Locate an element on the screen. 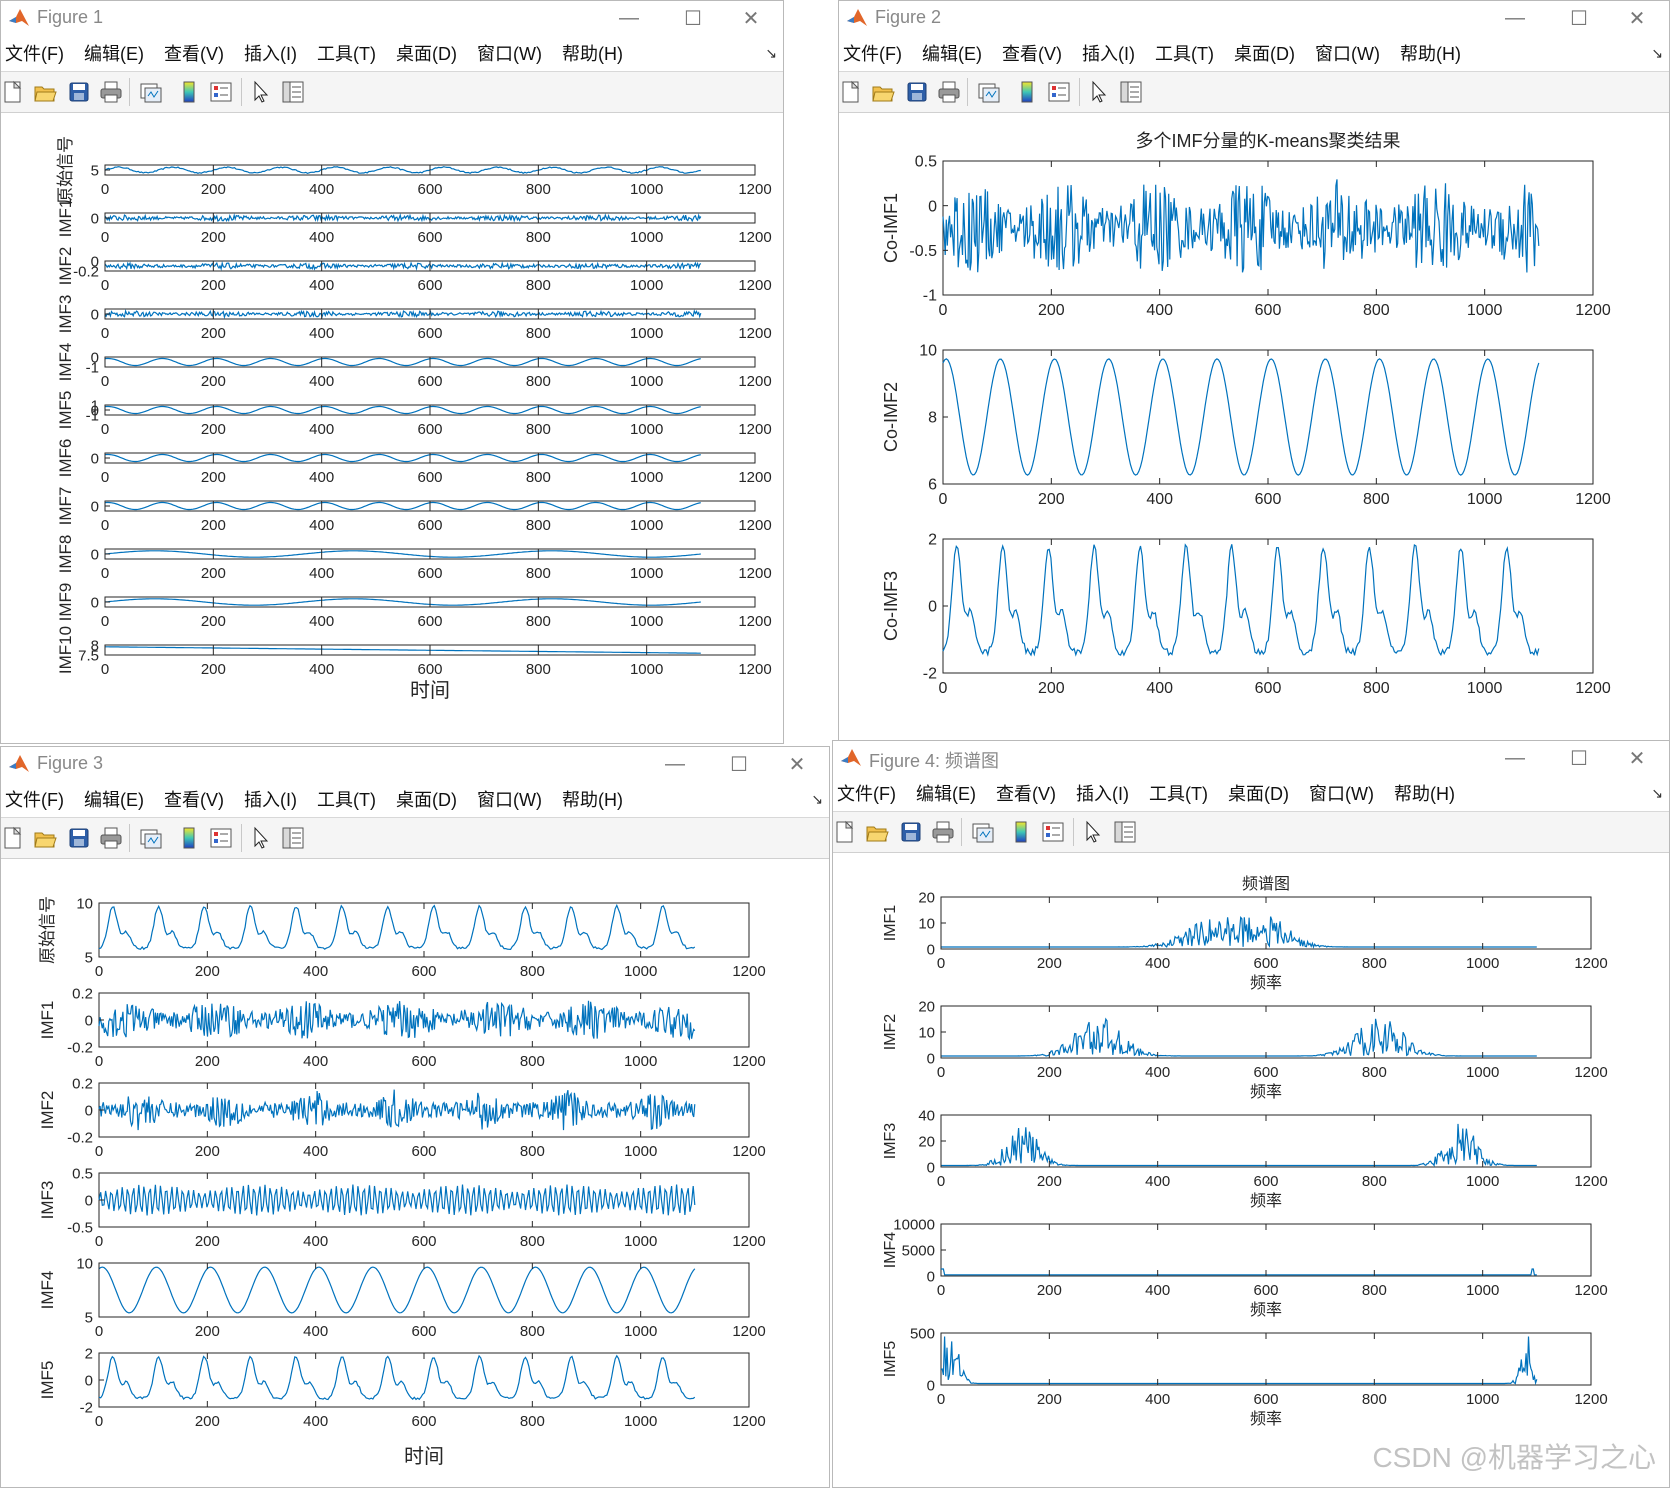 The height and width of the screenshot is (1488, 1670). subplot-axes: 0 200 400 600 800 1000 1200 0 IMF8 is located at coordinates (414, 558).